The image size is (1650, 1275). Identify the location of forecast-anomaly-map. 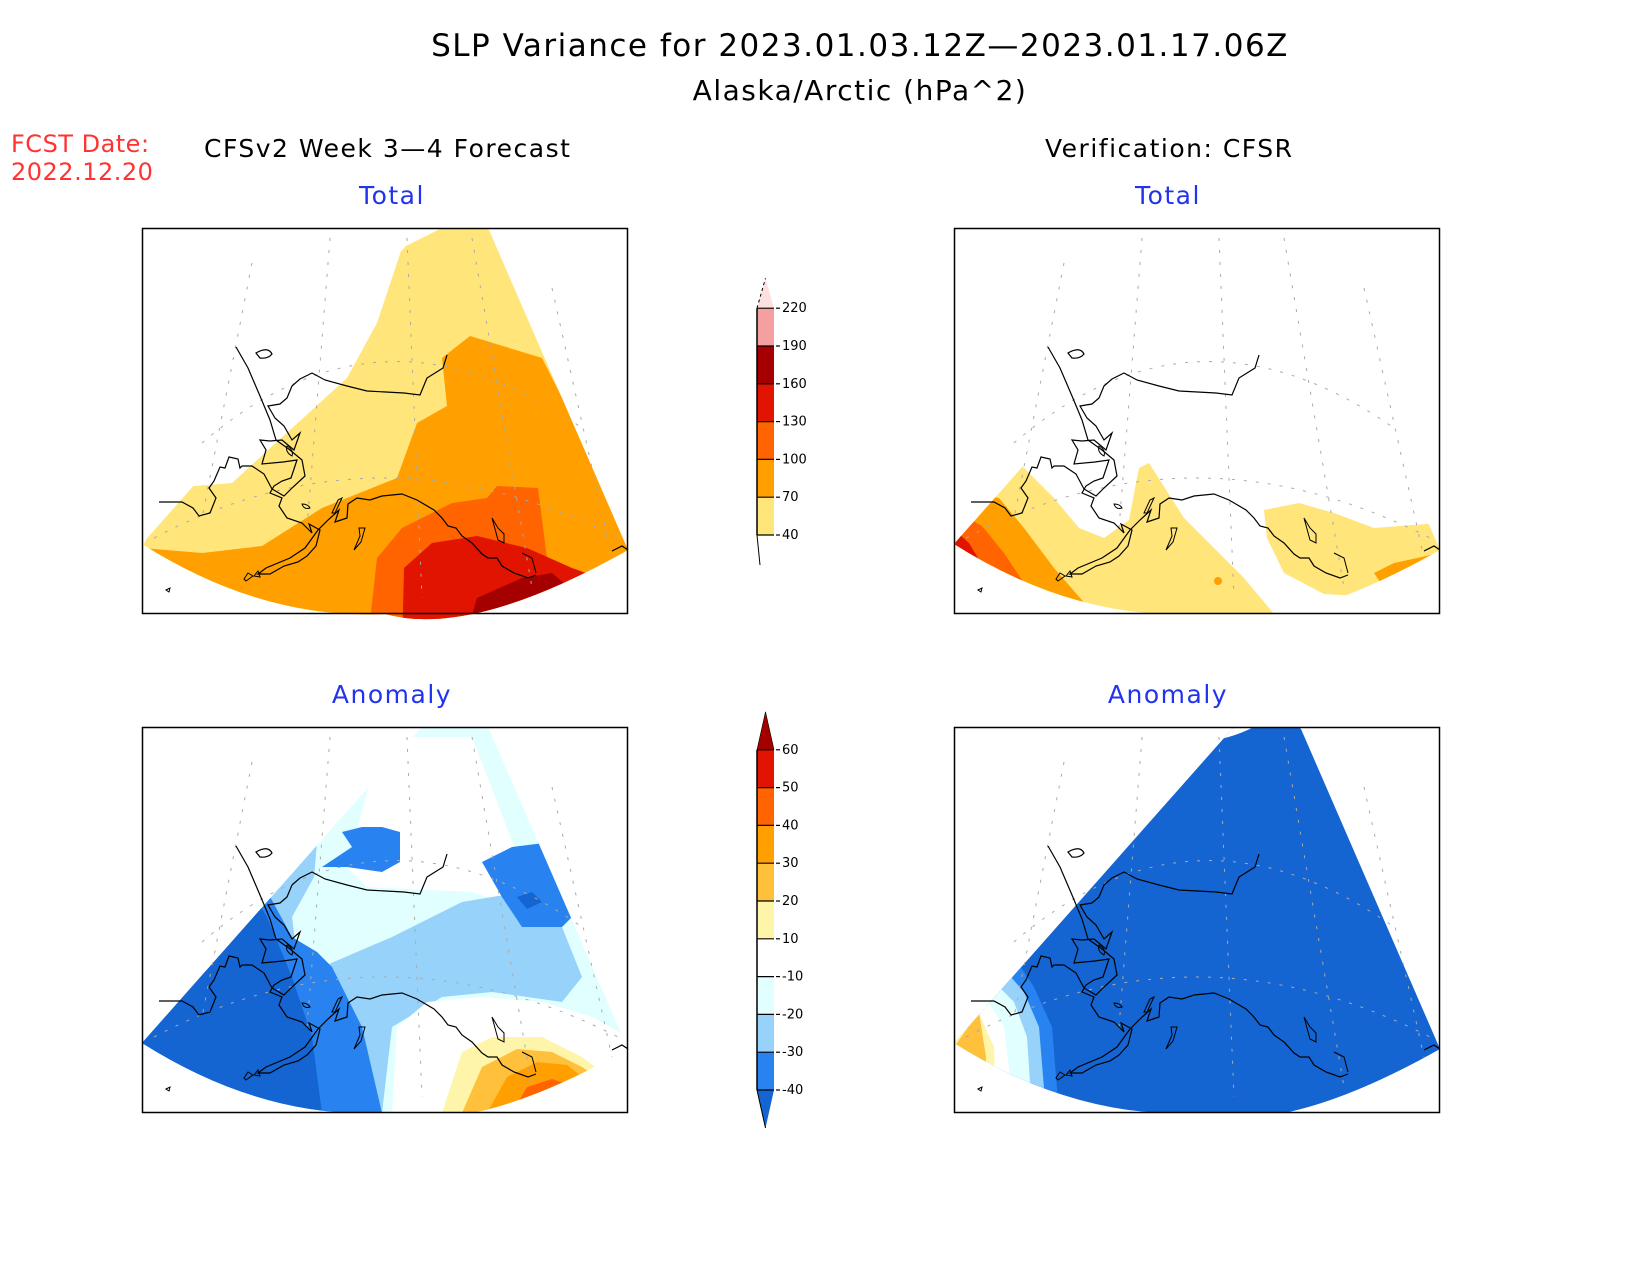
(385, 920).